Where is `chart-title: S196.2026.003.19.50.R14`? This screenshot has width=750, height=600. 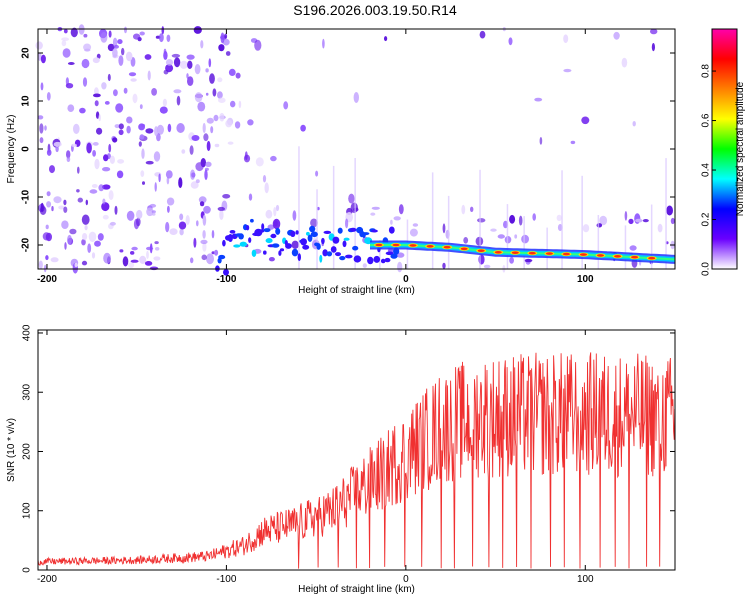 chart-title: S196.2026.003.19.50.R14 is located at coordinates (375, 10).